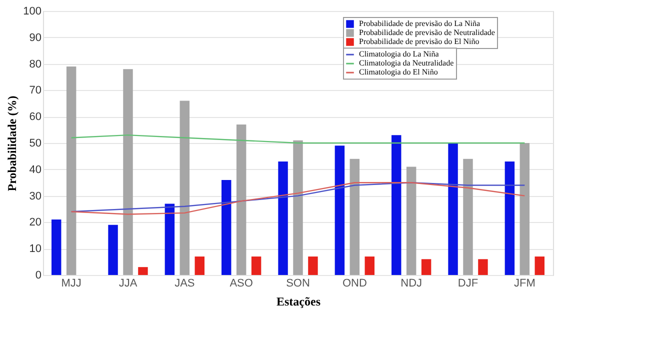  Describe the element at coordinates (35, 90) in the screenshot. I see `y-tick-label: 70` at that location.